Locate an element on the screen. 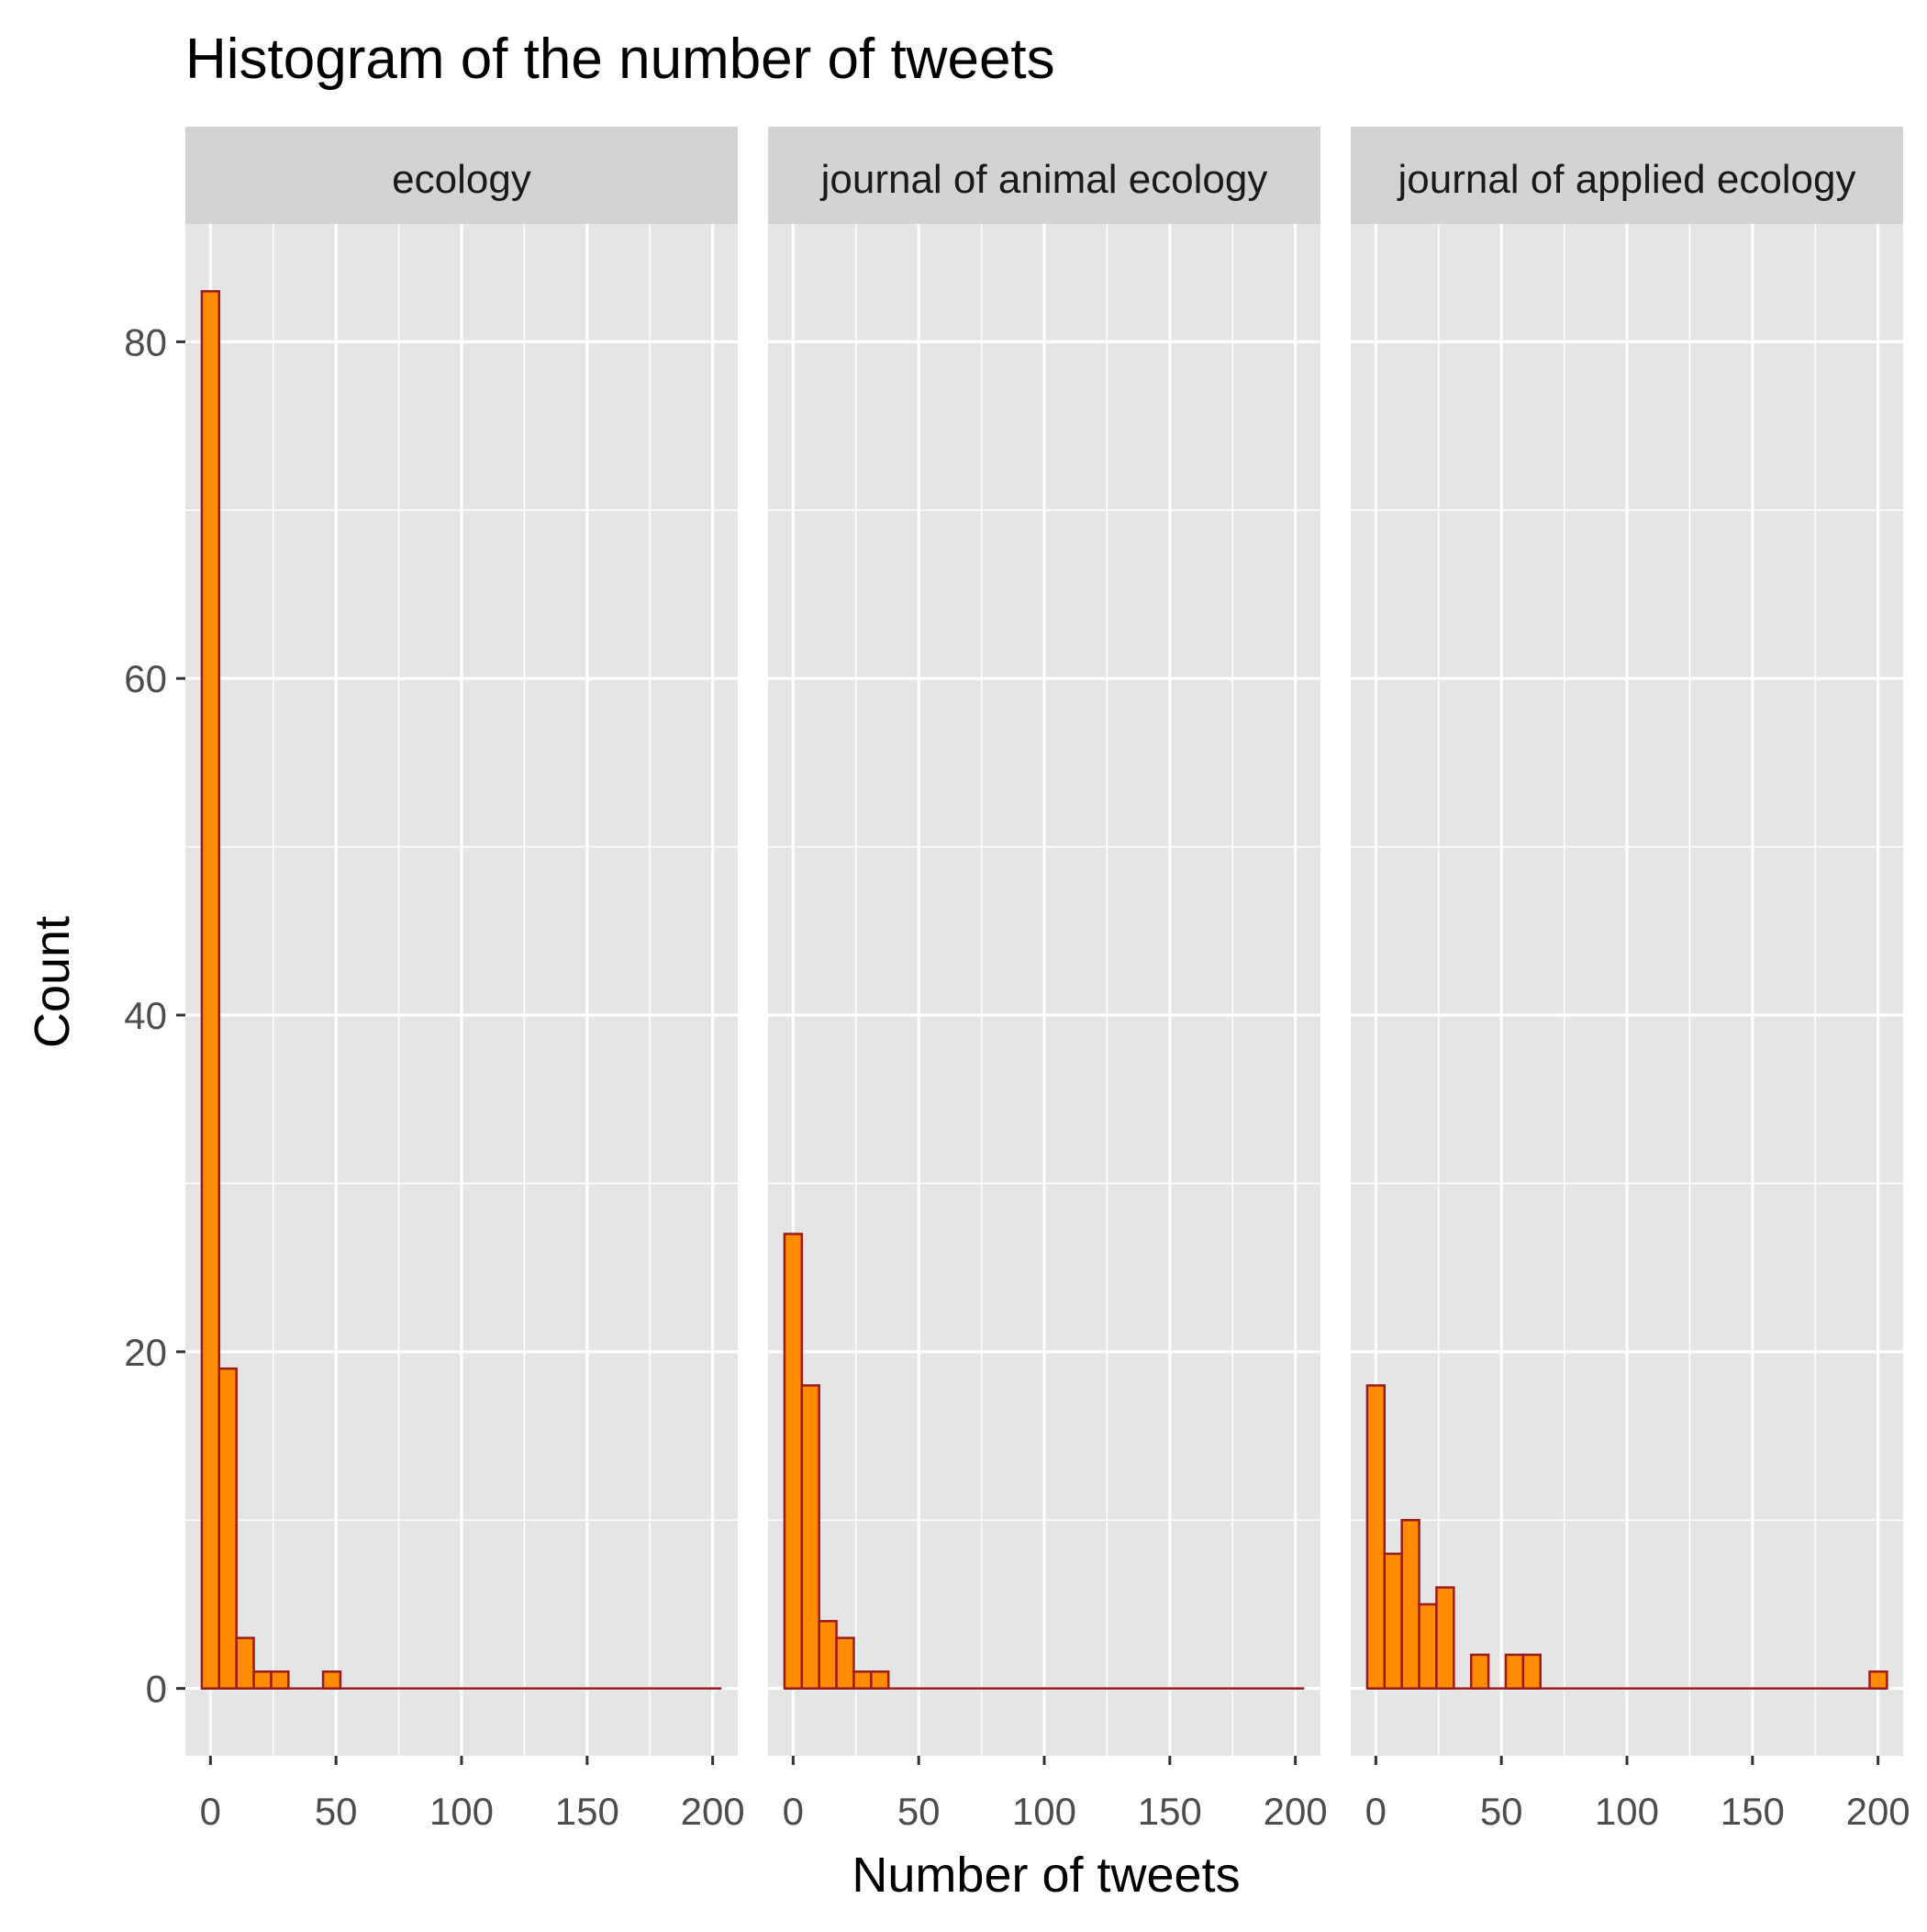 The width and height of the screenshot is (1927, 1932). facet-strip-label: journal of animal ecology is located at coordinates (1043, 179).